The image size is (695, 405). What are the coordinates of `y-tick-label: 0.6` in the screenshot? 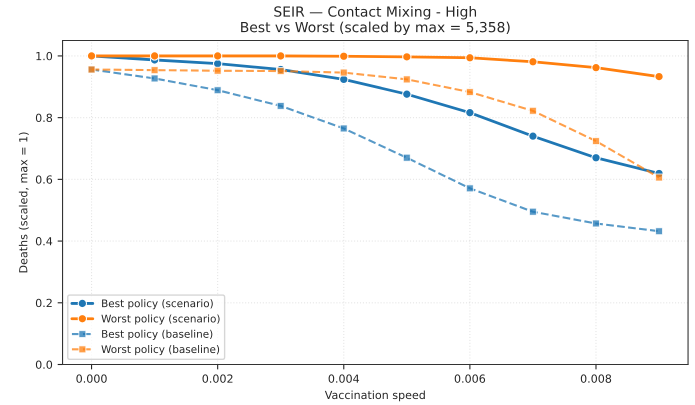 It's located at (44, 179).